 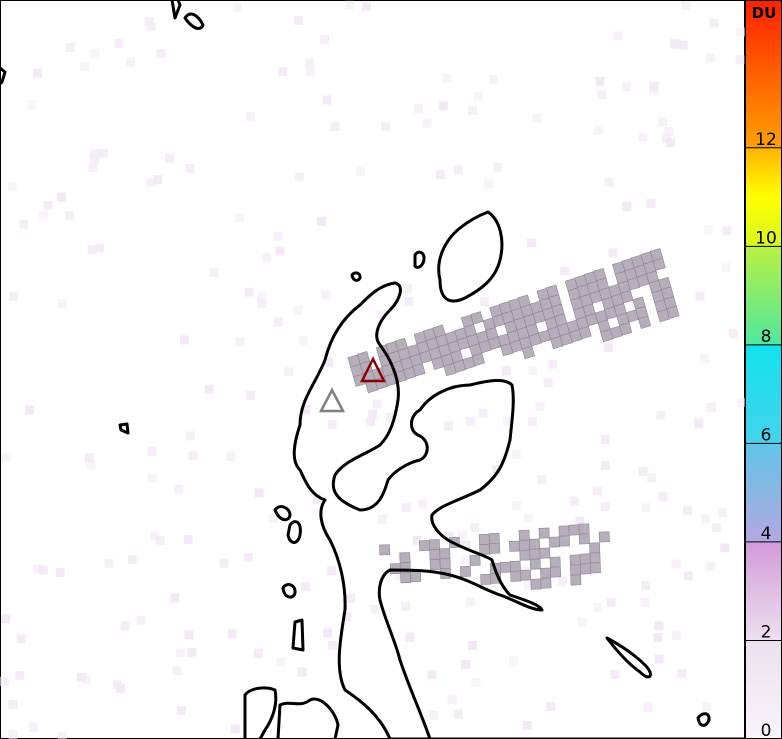 I want to click on colorbar-tick-label: 8, so click(x=766, y=337).